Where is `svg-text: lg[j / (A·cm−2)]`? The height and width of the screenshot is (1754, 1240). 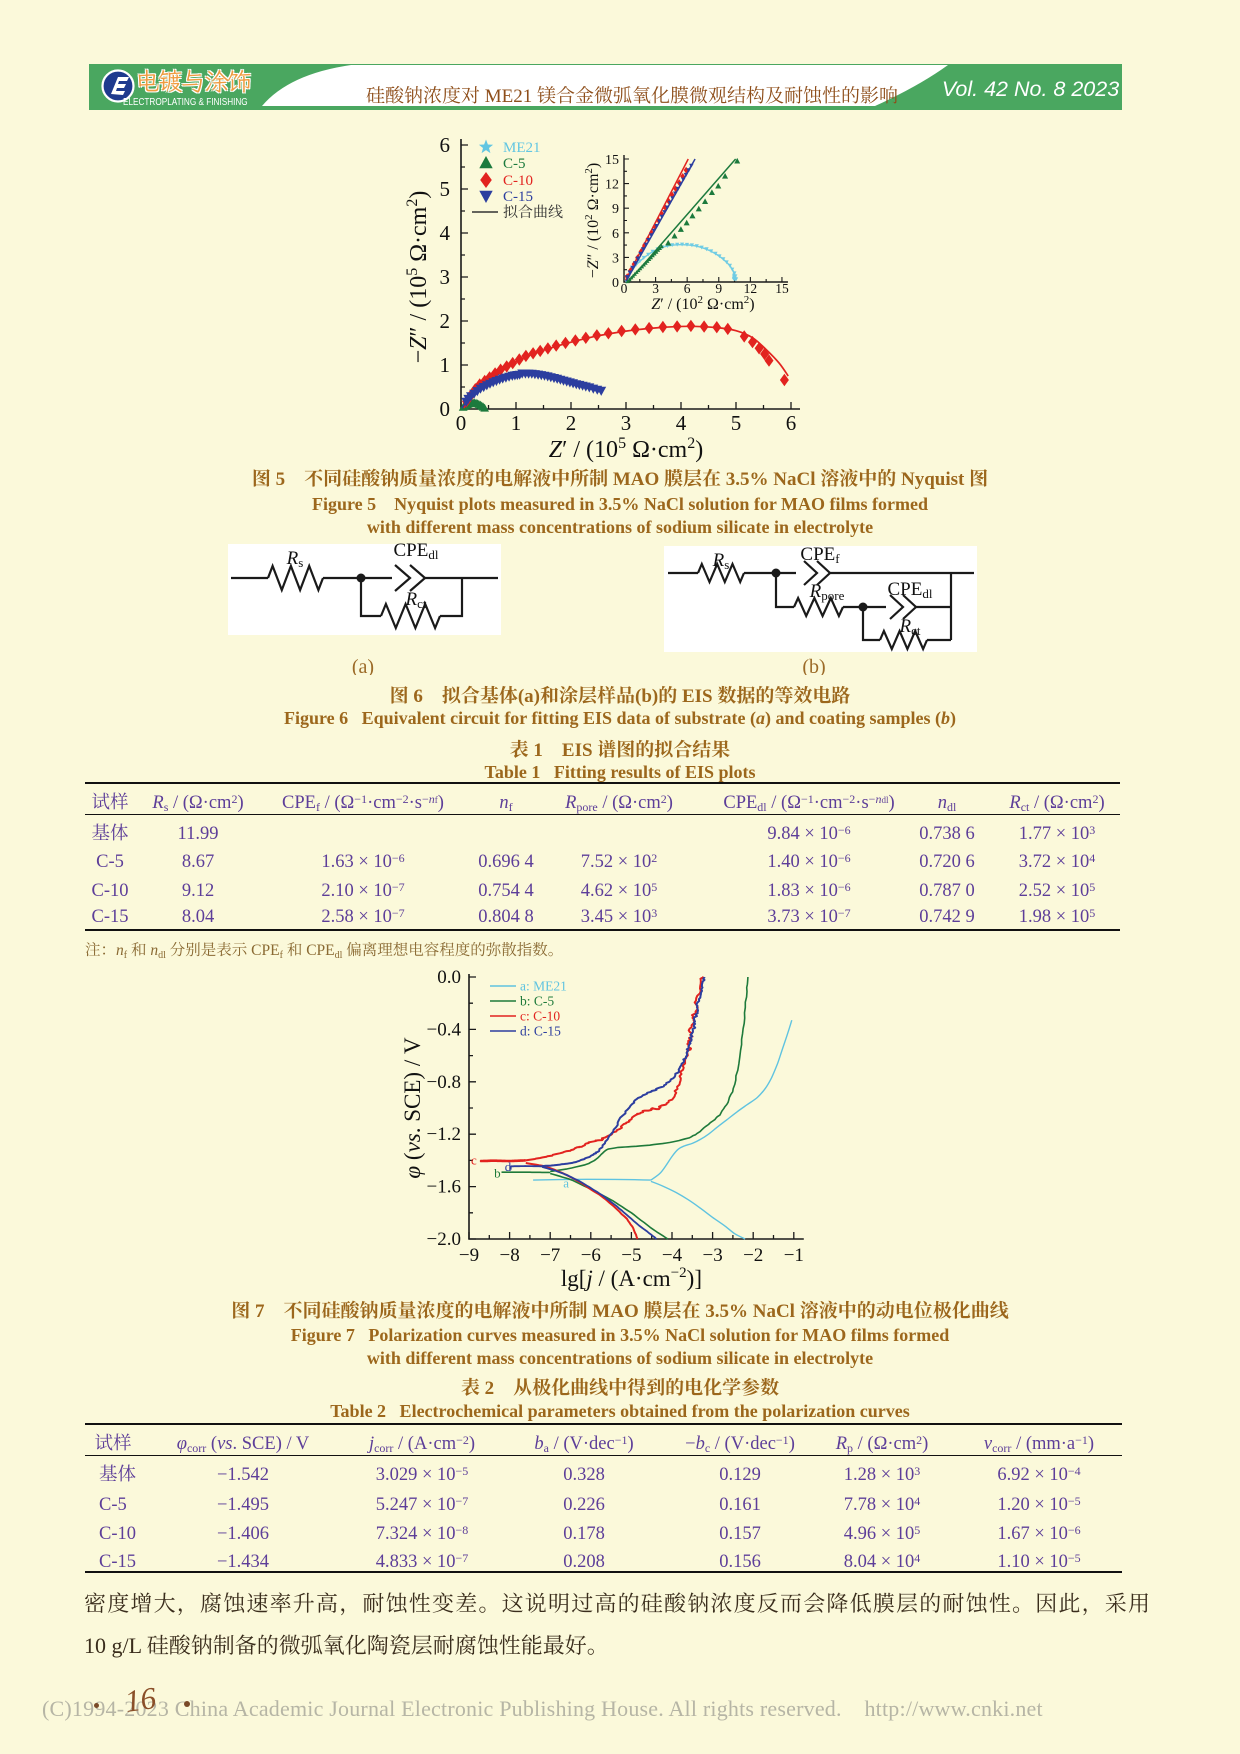 svg-text: lg[j / (A·cm−2)] is located at coordinates (631, 1276).